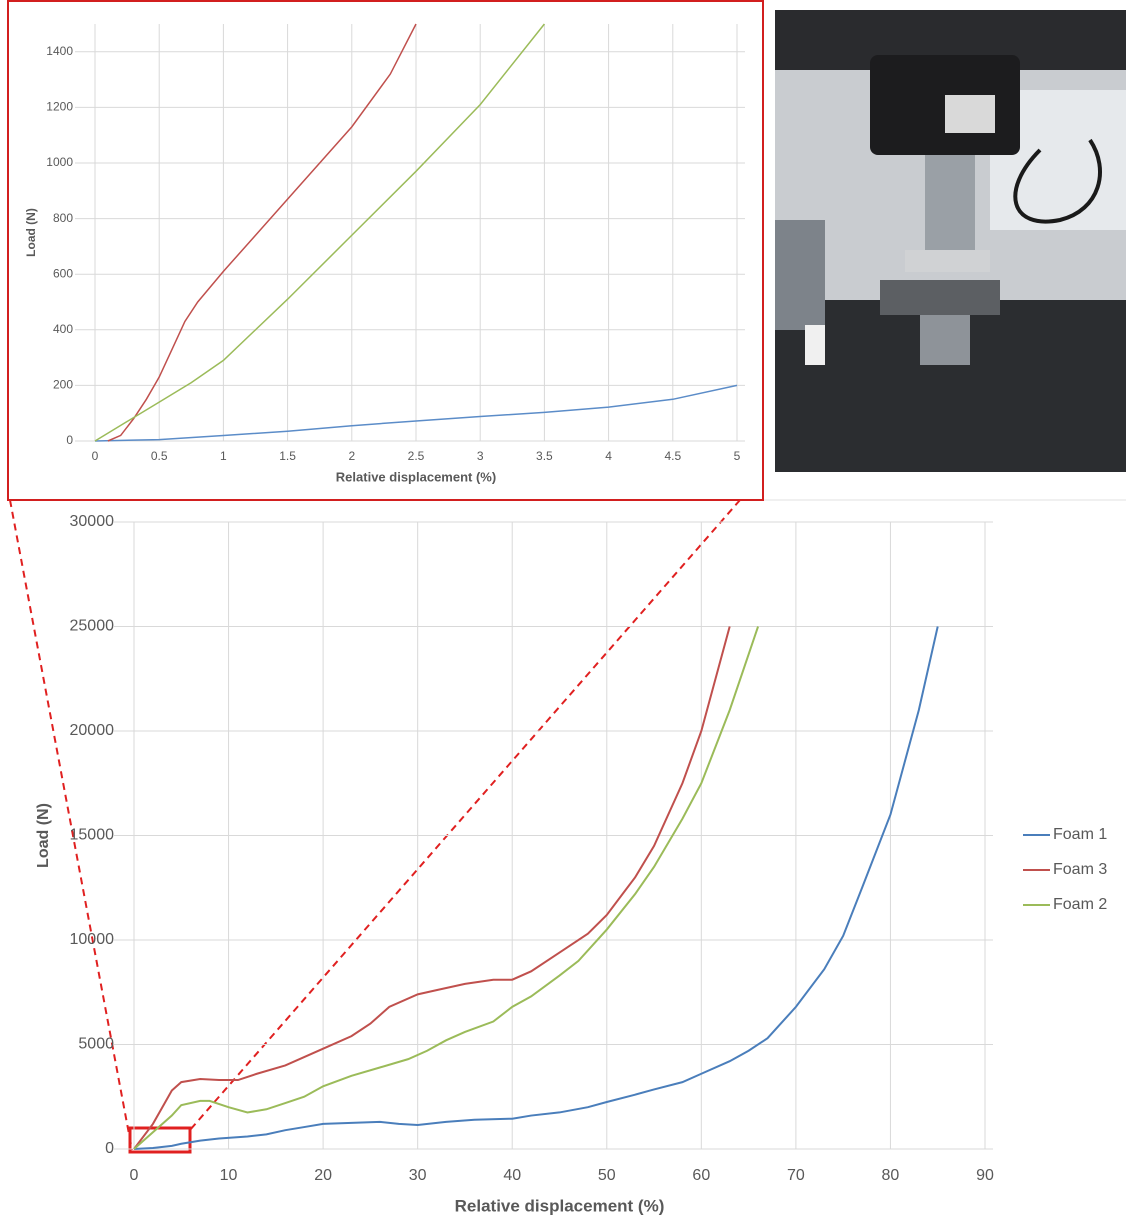 Image resolution: width=1126 pixels, height=1232 pixels. I want to click on x-tick-label: 1, so click(223, 456).